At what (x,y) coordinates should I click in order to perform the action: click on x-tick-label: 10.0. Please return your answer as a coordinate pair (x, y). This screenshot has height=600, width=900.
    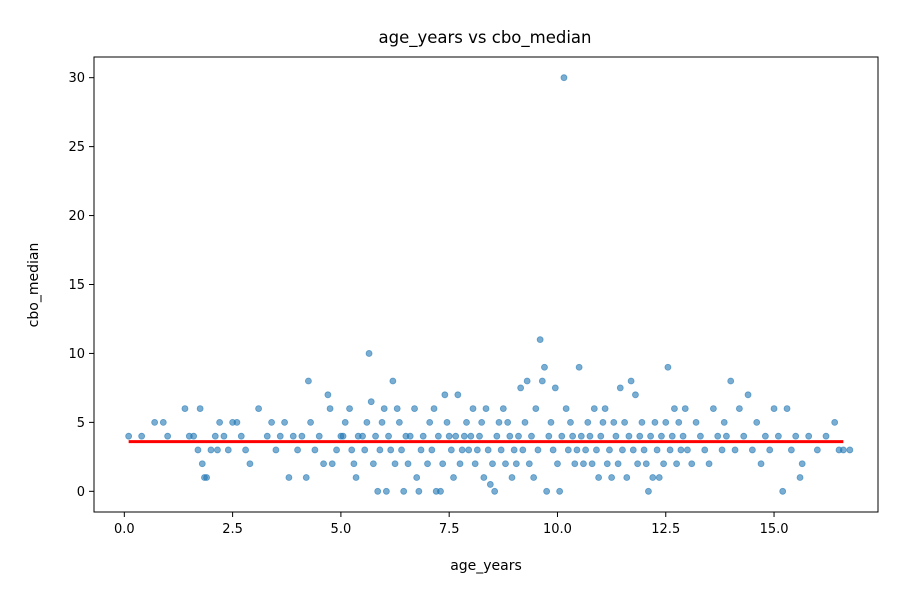
    Looking at the image, I should click on (557, 529).